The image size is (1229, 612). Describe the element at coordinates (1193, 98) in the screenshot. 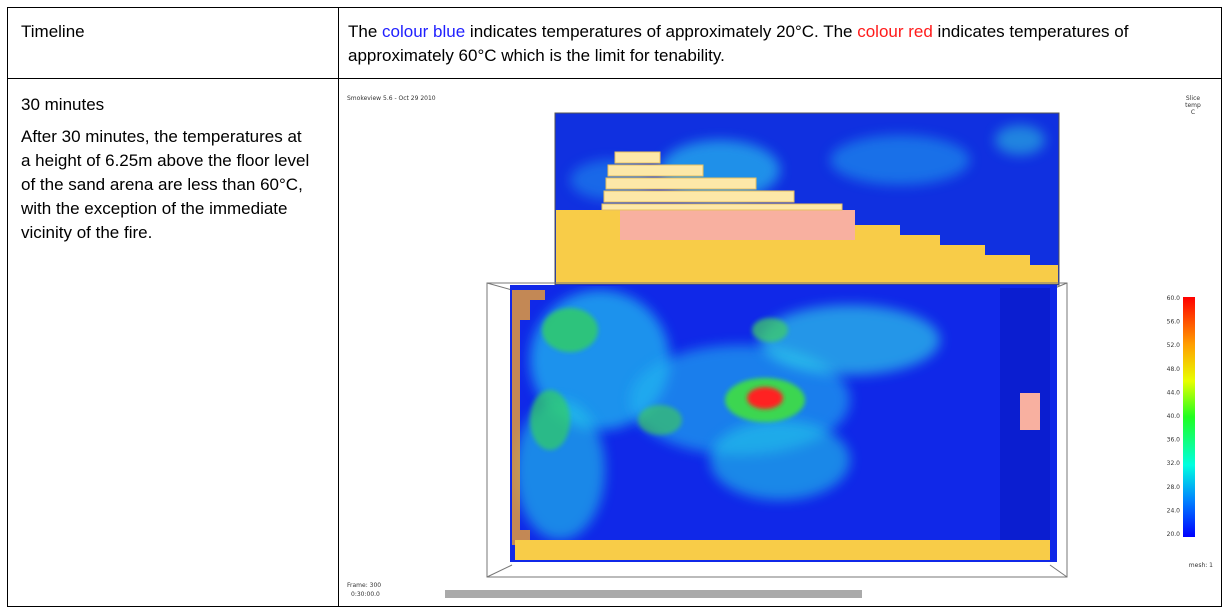

I see `legend-title-line: Slice` at that location.